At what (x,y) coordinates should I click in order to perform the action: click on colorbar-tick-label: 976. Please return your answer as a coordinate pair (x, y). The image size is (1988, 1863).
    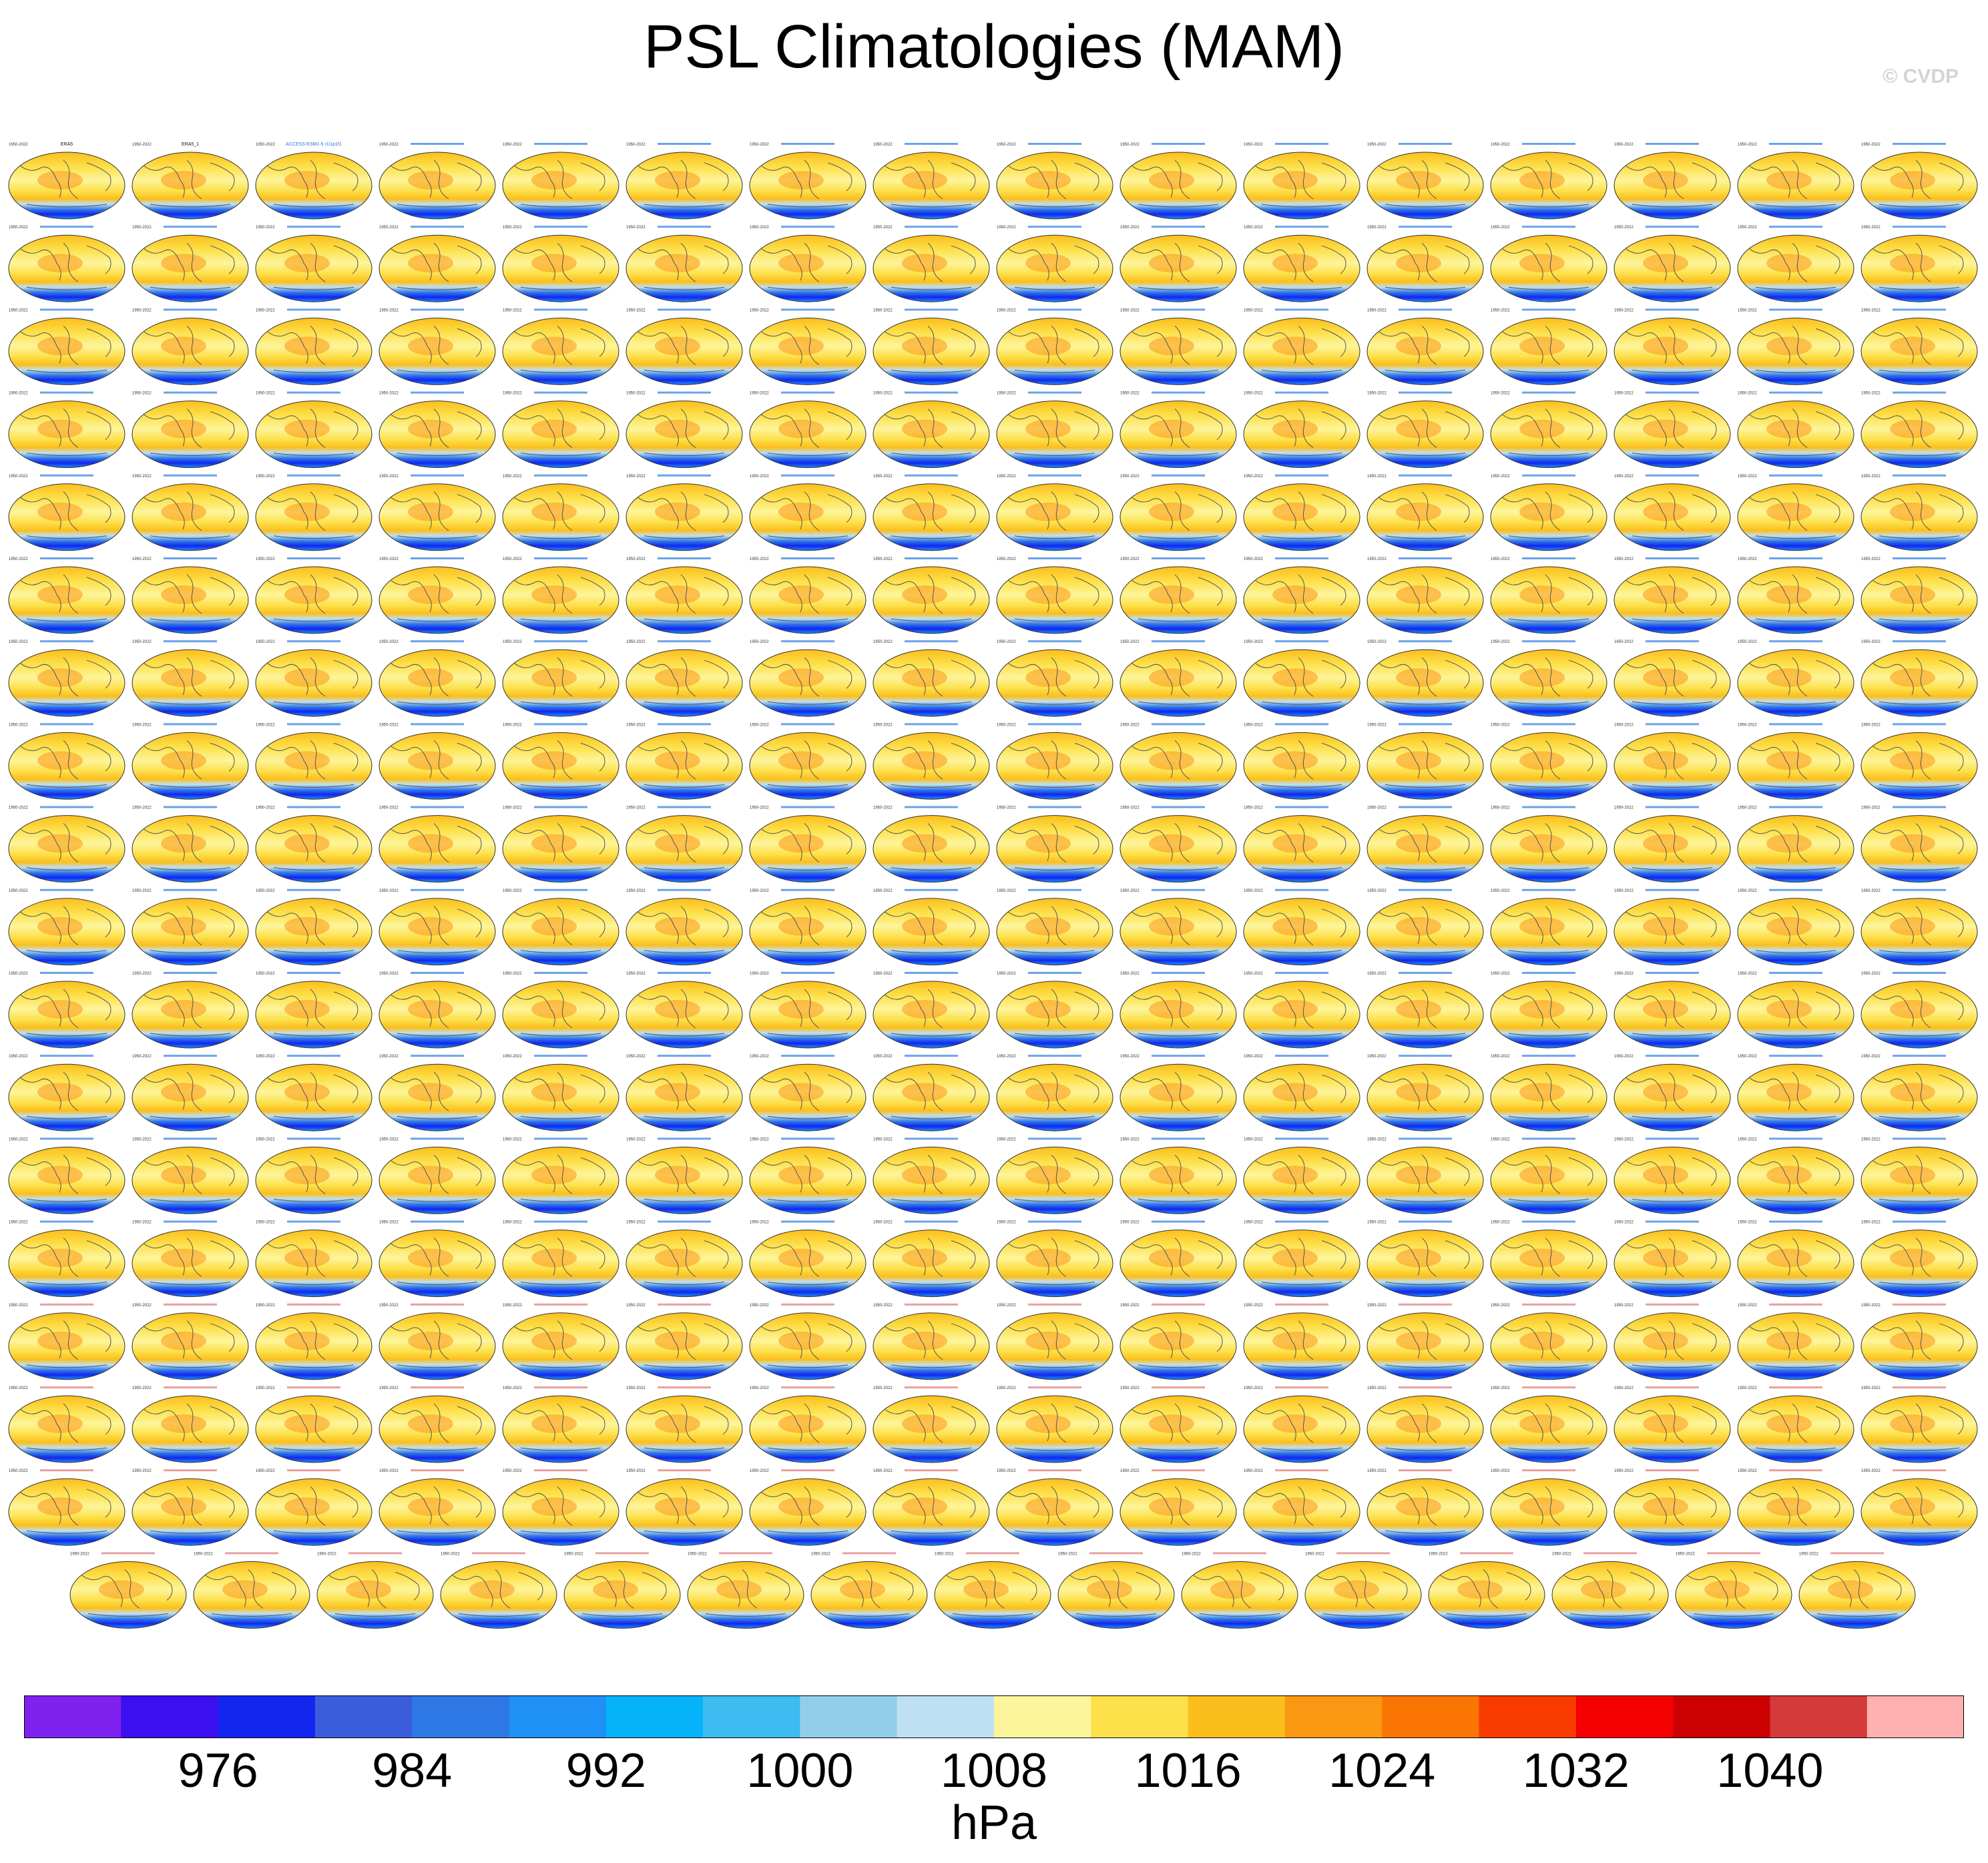
    Looking at the image, I should click on (218, 1771).